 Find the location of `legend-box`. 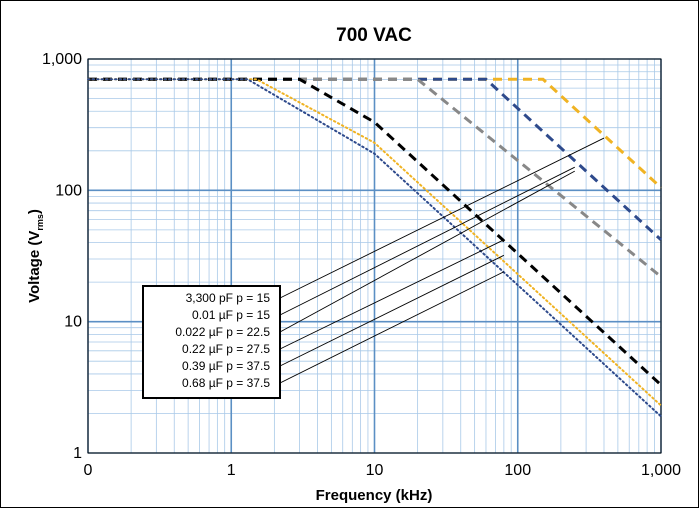

legend-box is located at coordinates (211, 342).